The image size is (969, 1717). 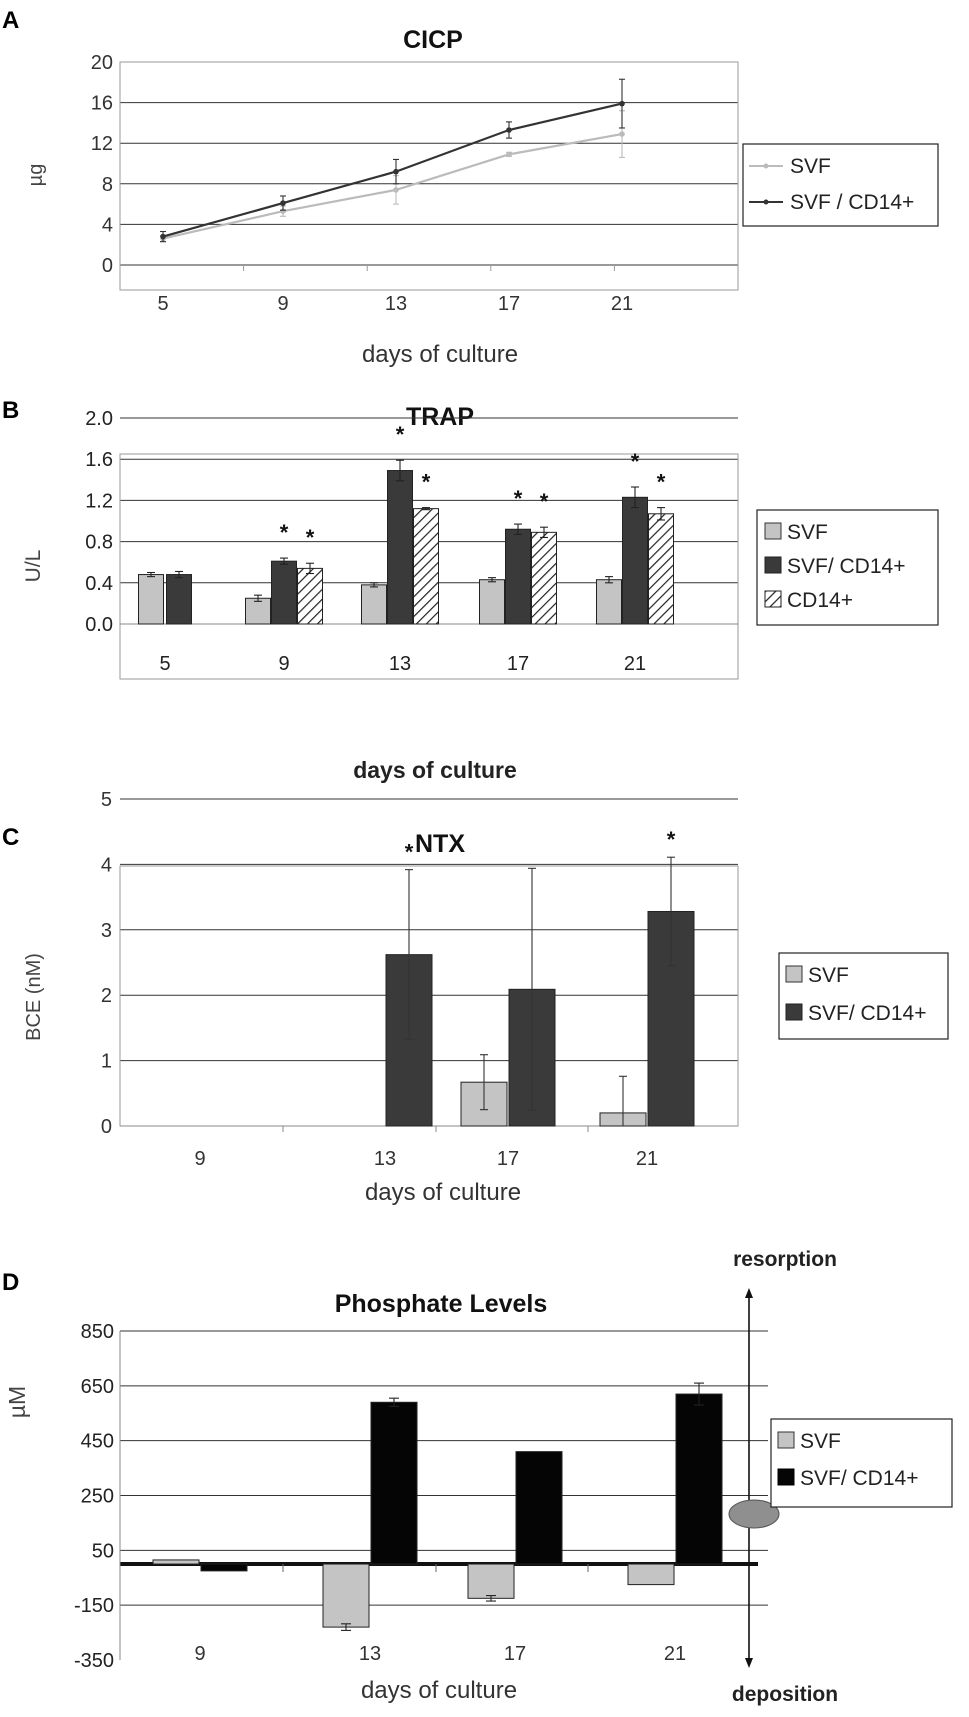 What do you see at coordinates (97, 1332) in the screenshot?
I see `y-tick-label: 850` at bounding box center [97, 1332].